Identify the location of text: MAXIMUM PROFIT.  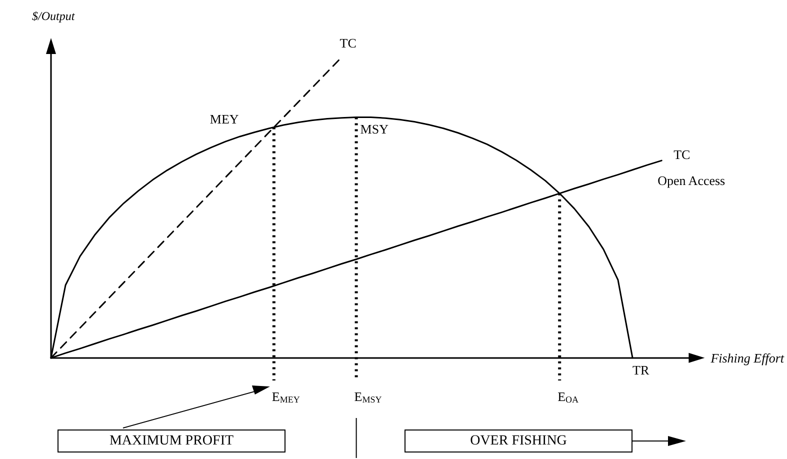
(171, 441).